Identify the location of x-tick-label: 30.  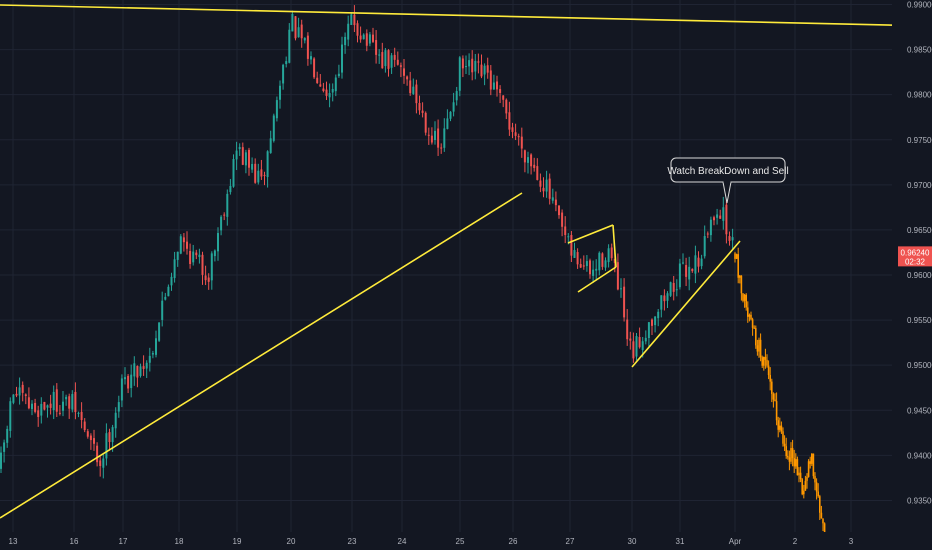
(632, 541).